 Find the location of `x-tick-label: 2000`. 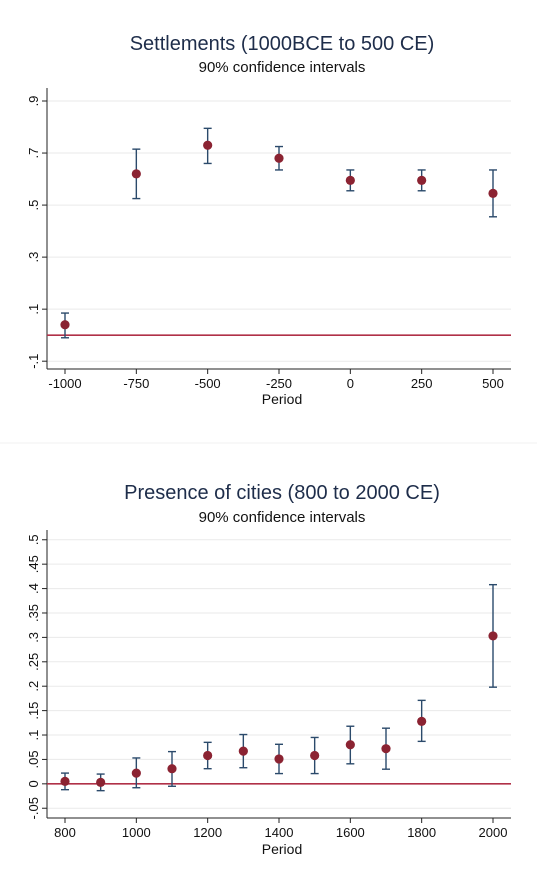

x-tick-label: 2000 is located at coordinates (493, 832).